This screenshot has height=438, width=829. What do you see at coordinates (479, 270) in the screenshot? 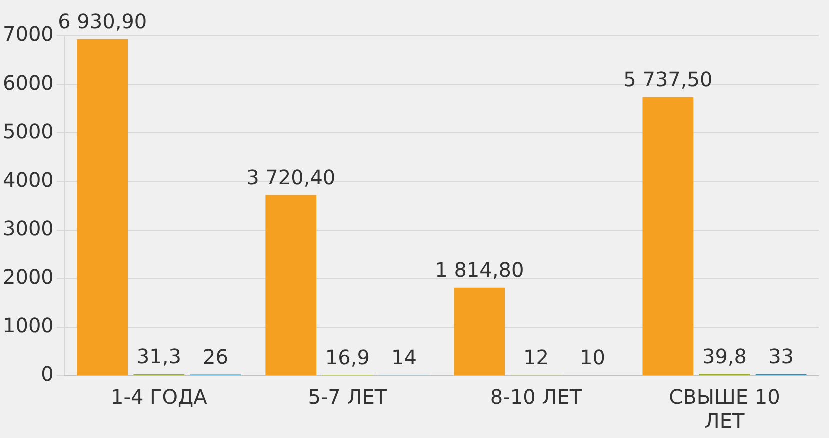
I see `data-label: 1 814,80` at bounding box center [479, 270].